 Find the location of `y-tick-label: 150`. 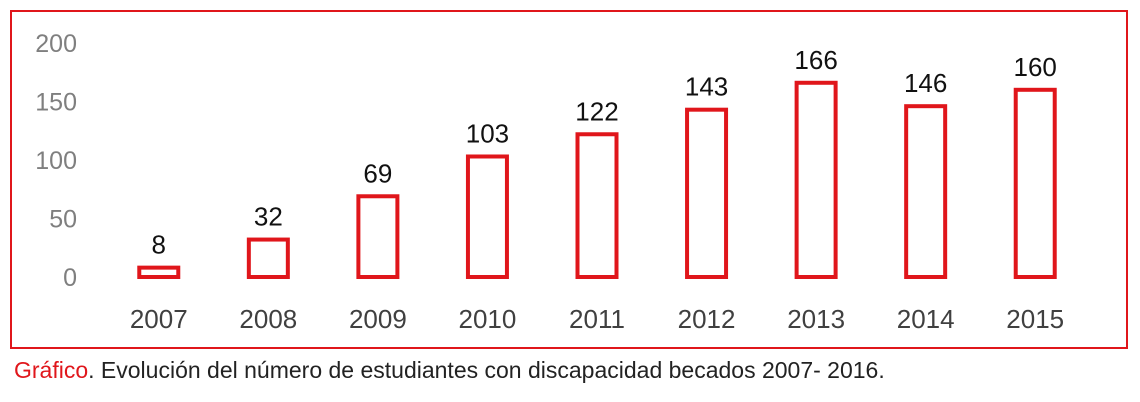

y-tick-label: 150 is located at coordinates (56, 103).